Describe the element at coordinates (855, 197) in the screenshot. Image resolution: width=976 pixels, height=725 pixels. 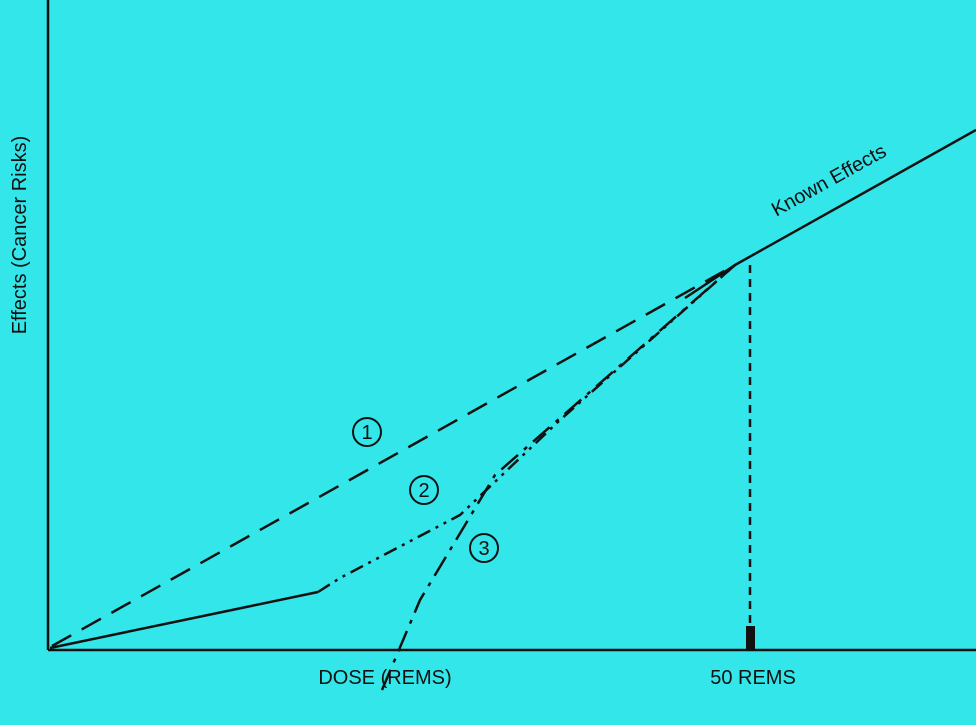
I see `known-effects-line` at that location.